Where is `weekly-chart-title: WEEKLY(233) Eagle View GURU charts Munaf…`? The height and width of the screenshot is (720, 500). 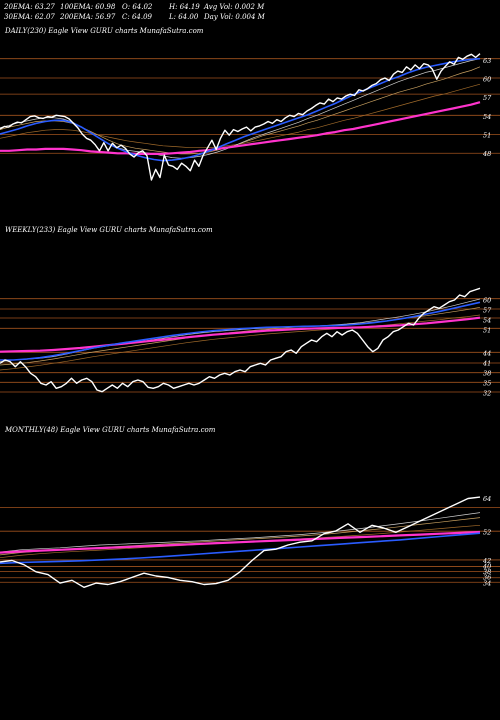 weekly-chart-title: WEEKLY(233) Eagle View GURU charts Munaf… is located at coordinates (109, 230).